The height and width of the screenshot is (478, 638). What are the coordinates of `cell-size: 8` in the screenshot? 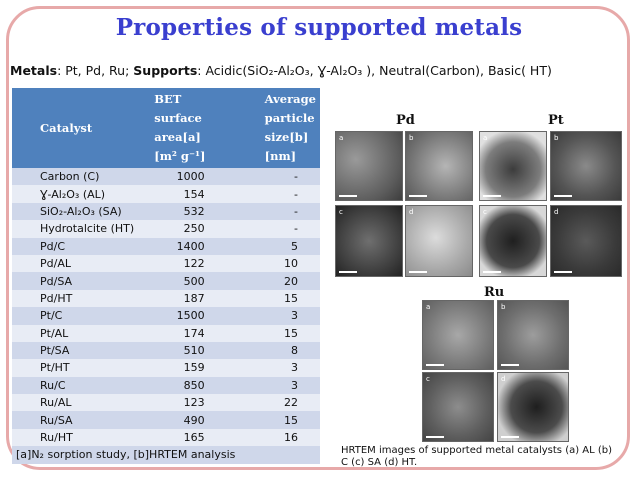 It's located at (277, 350).